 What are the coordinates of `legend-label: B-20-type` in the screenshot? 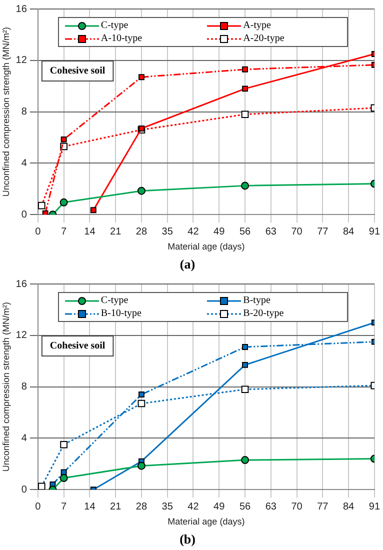 It's located at (263, 313).